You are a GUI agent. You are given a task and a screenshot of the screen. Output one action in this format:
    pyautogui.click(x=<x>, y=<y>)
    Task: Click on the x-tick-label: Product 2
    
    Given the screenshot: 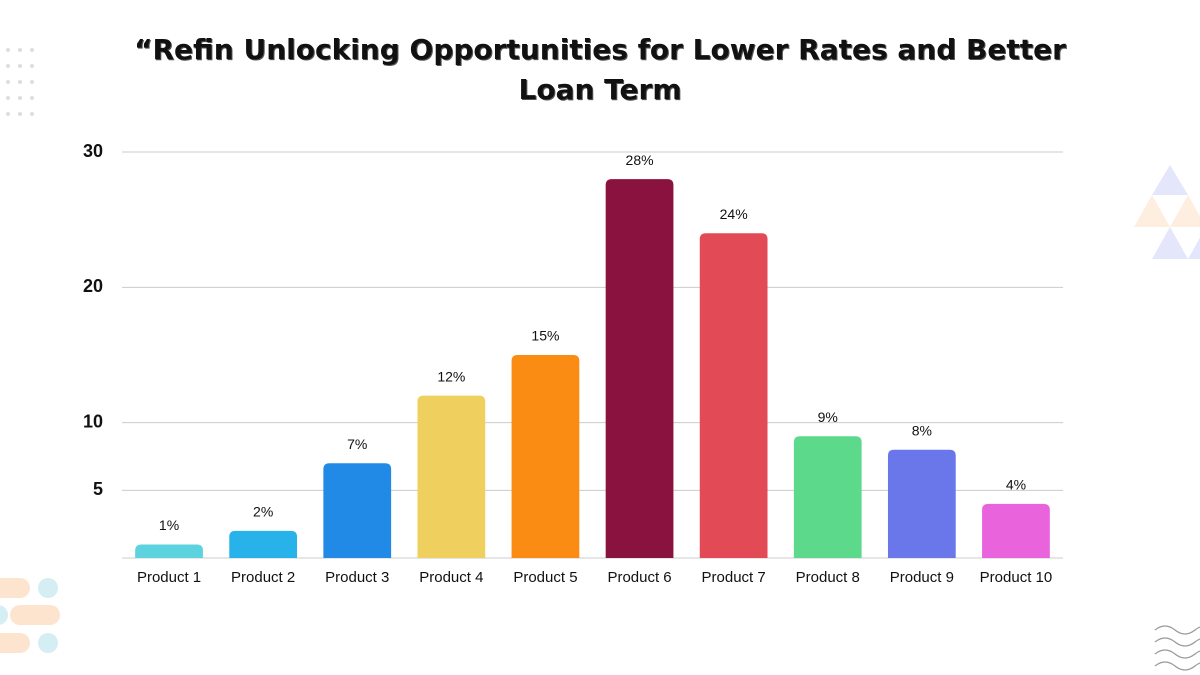 What is the action you would take?
    pyautogui.click(x=263, y=577)
    